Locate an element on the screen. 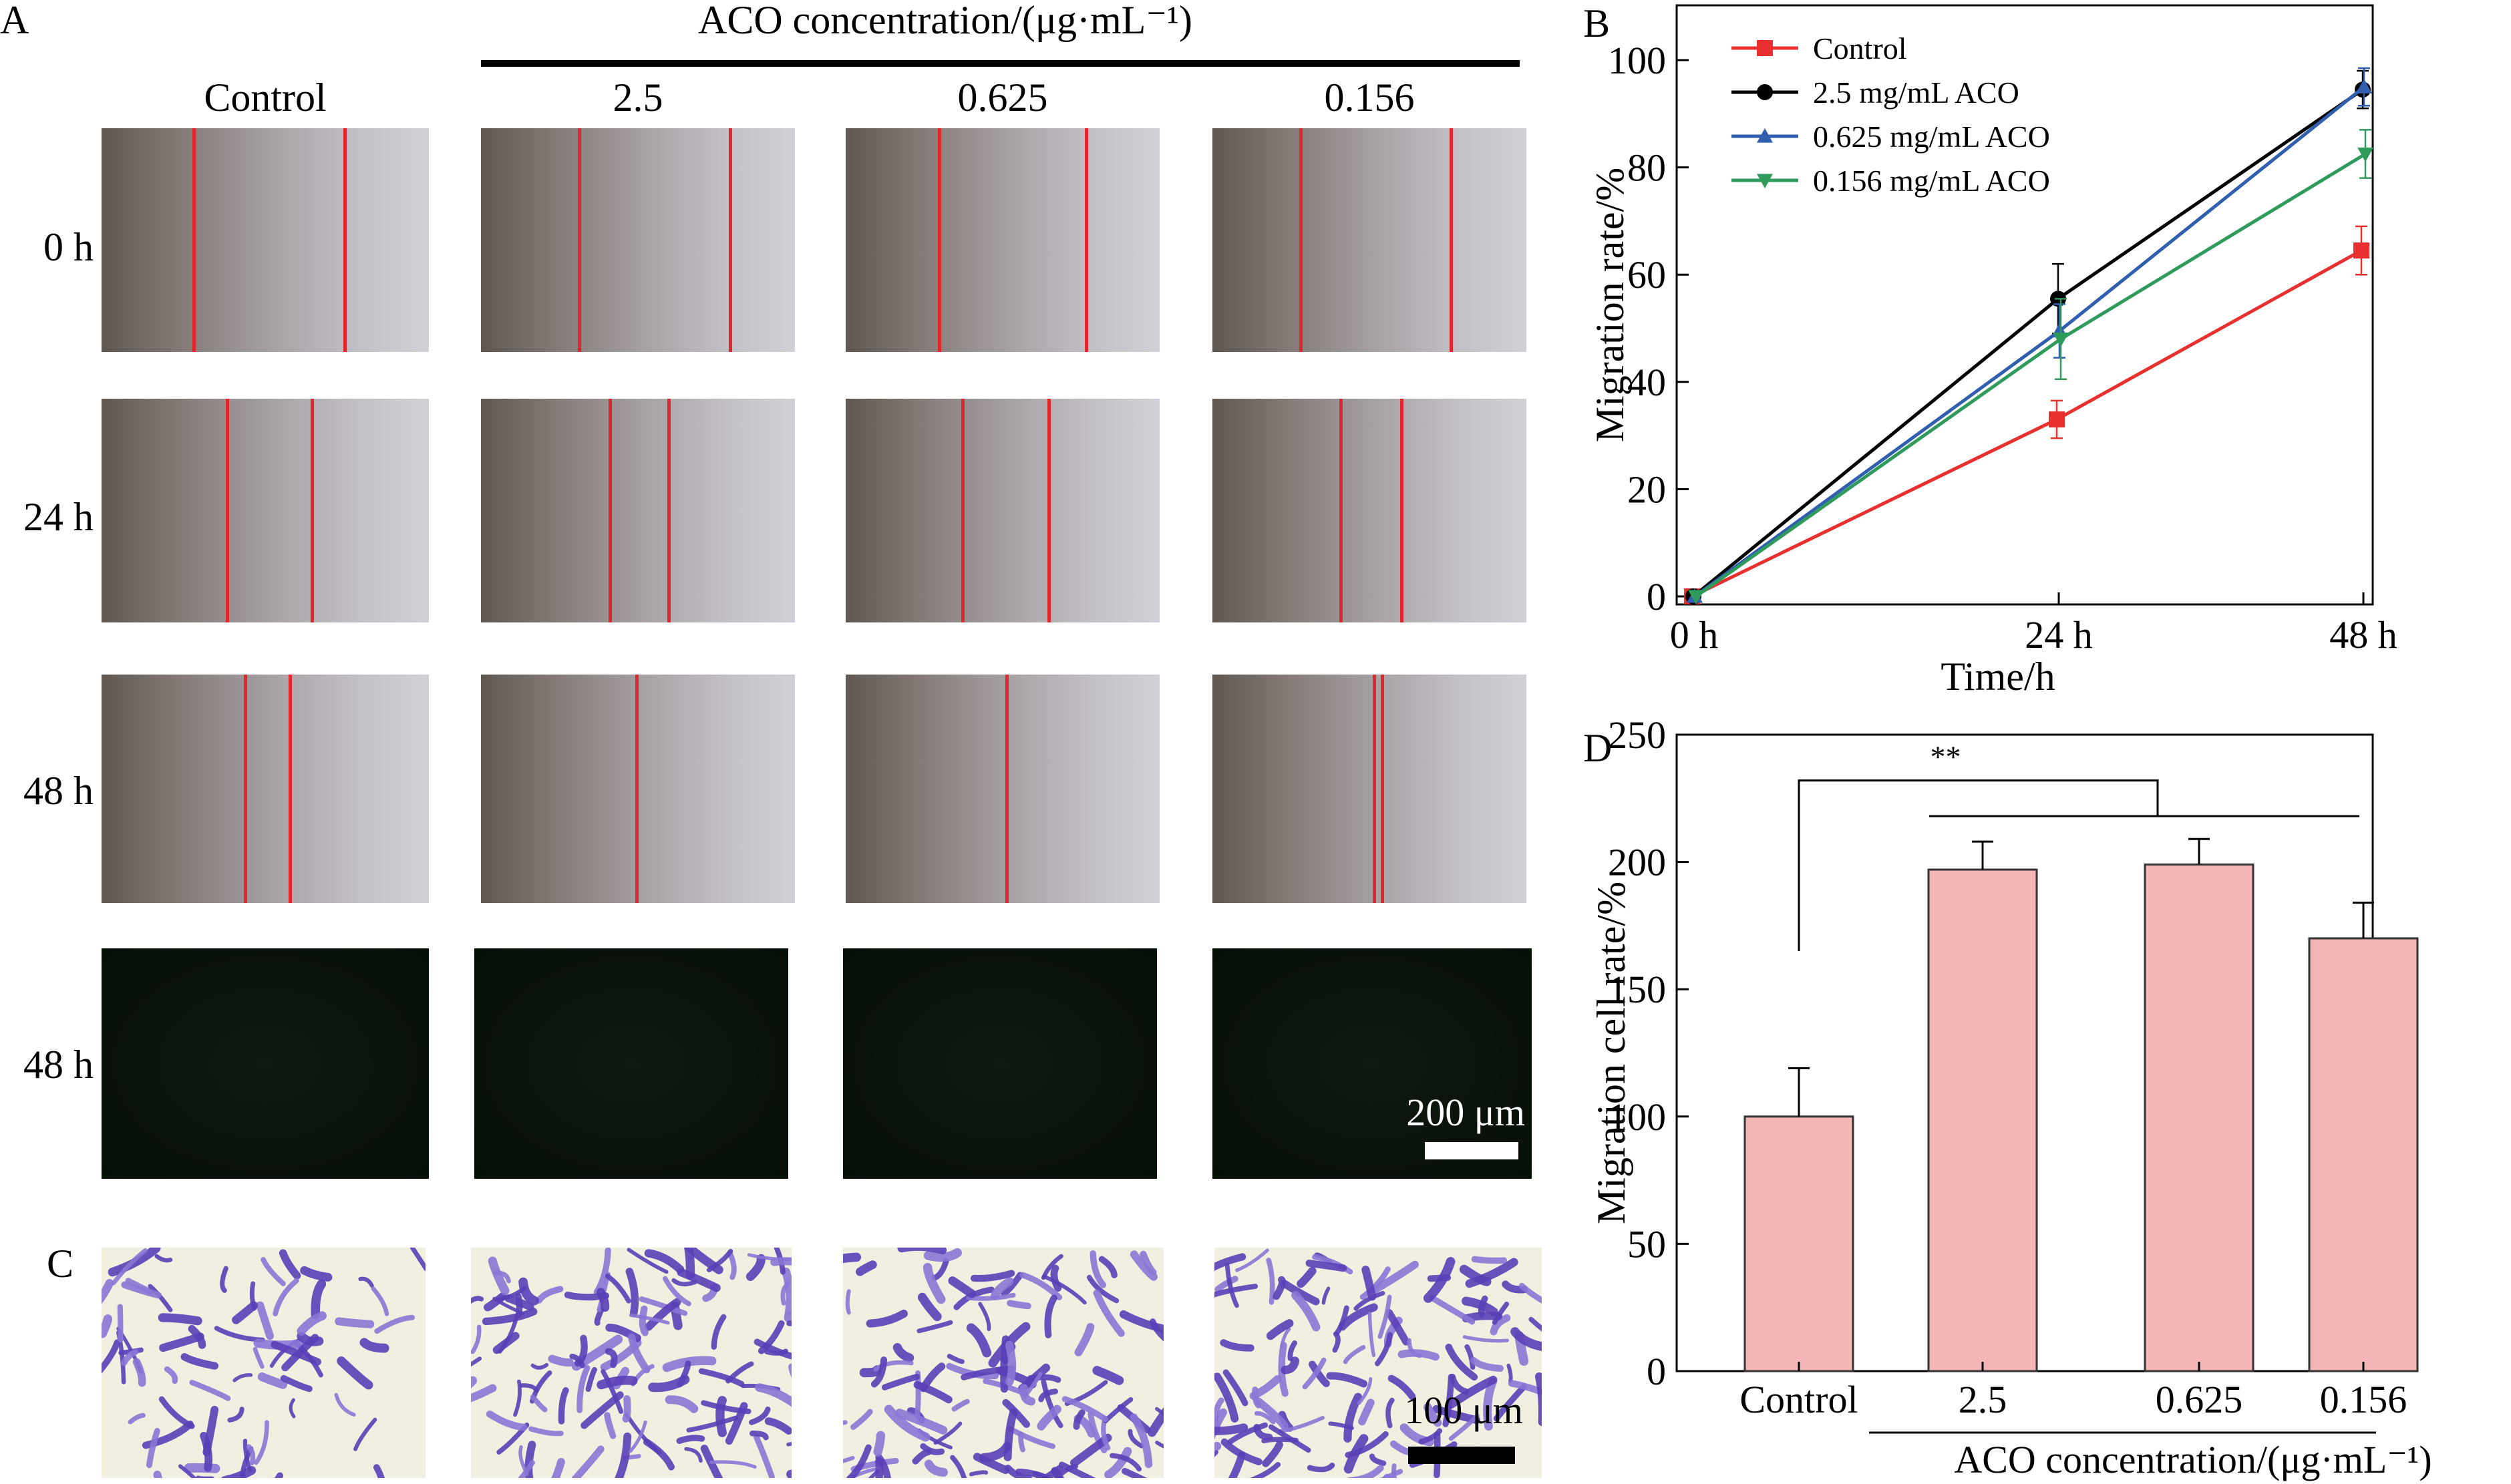 This screenshot has width=2511, height=1484. x-tick-label: Control is located at coordinates (1799, 1400).